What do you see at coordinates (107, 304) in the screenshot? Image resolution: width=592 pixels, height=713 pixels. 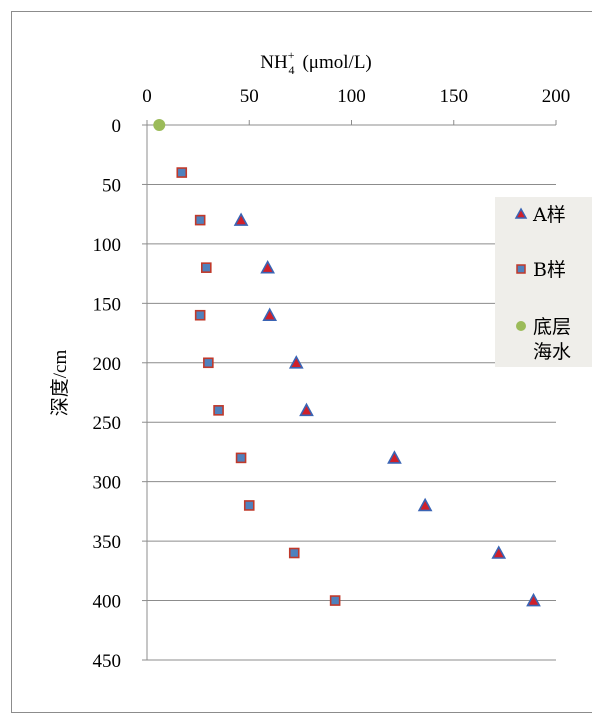 I see `y-tick-label-150: 150` at bounding box center [107, 304].